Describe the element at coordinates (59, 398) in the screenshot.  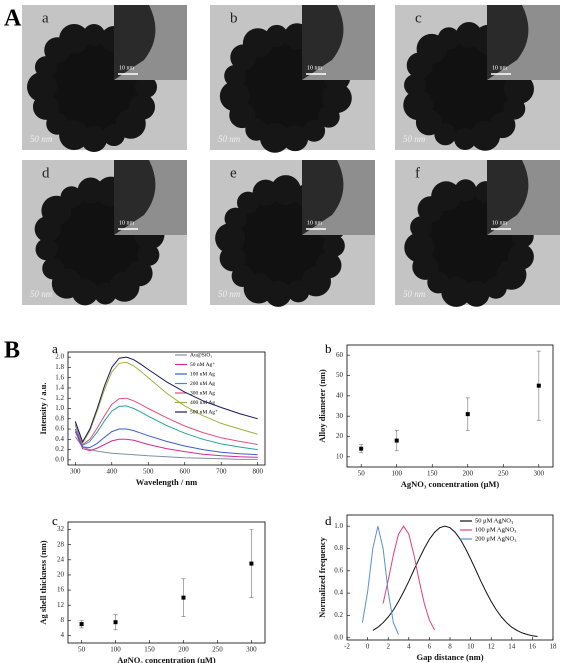
I see `y-tick-label: 1.2` at that location.